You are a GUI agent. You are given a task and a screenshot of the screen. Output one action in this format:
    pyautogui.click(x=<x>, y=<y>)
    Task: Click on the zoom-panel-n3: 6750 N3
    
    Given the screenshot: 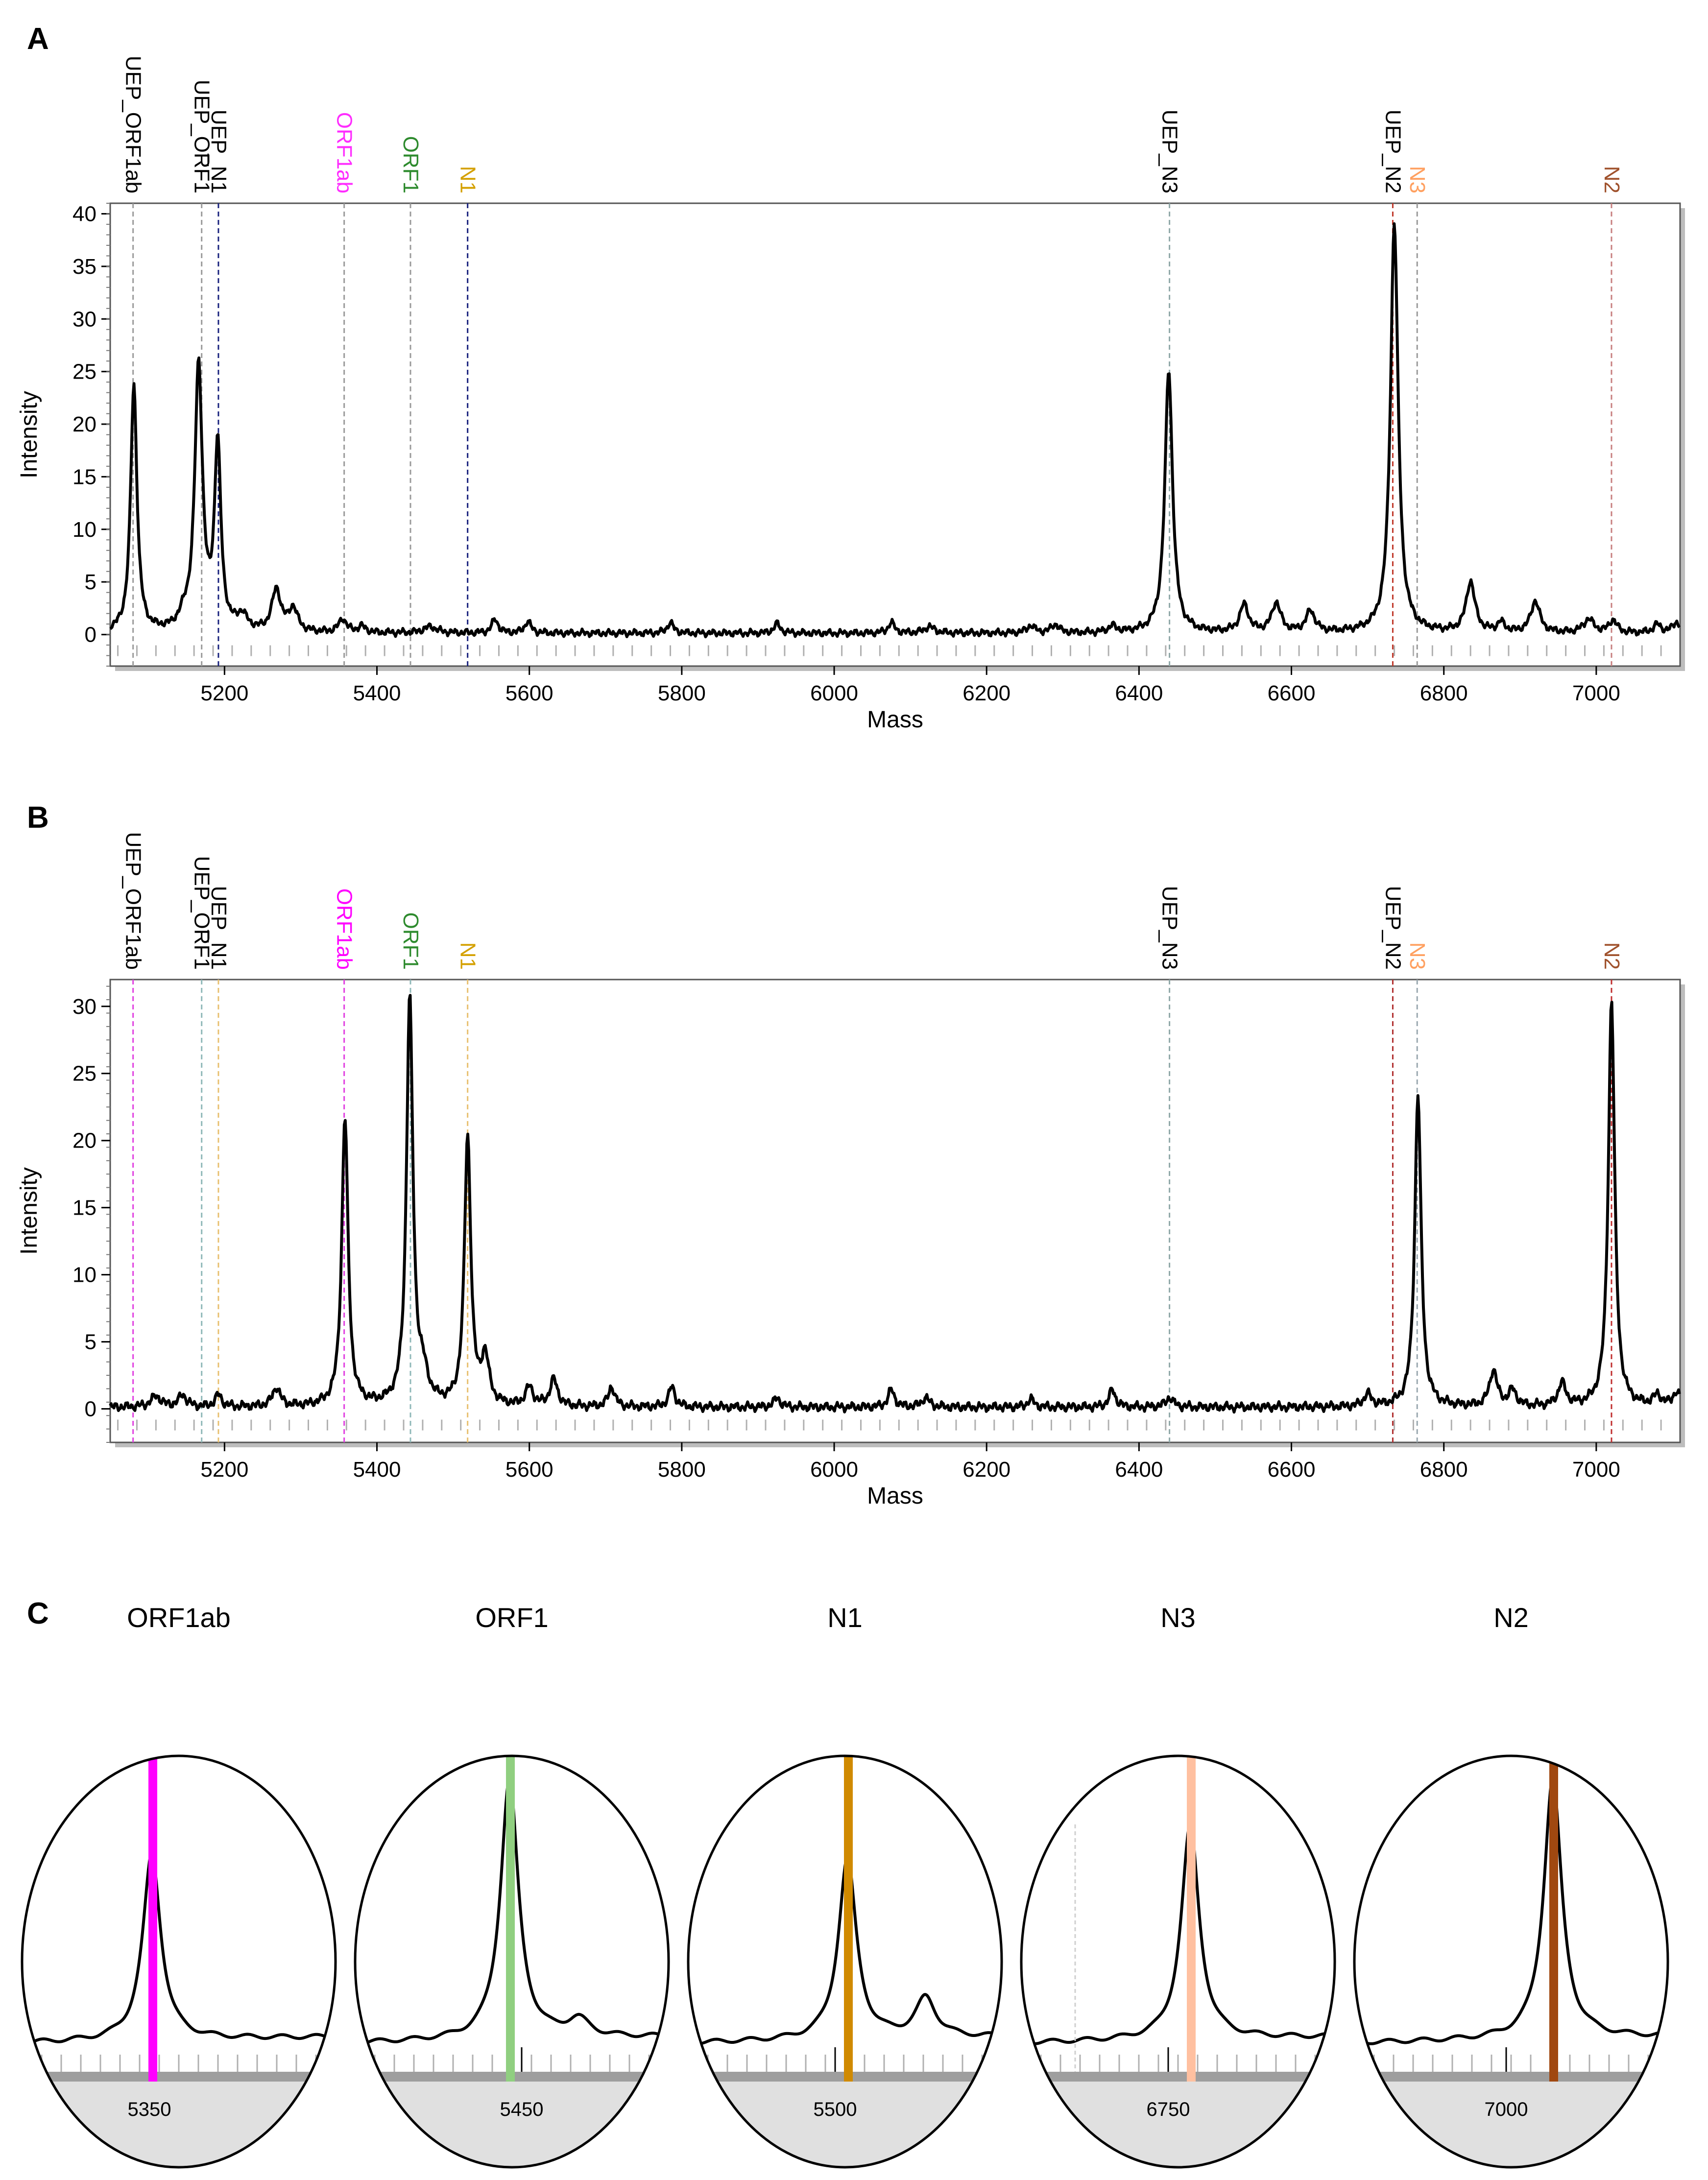 What is the action you would take?
    pyautogui.click(x=1178, y=1885)
    